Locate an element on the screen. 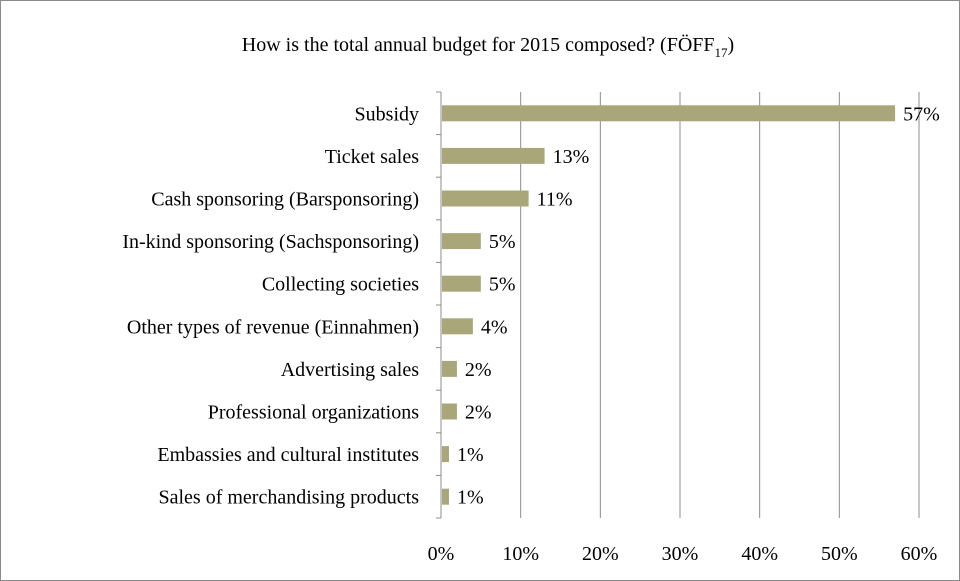 This screenshot has width=960, height=581. category-label: Professional organizations is located at coordinates (313, 413).